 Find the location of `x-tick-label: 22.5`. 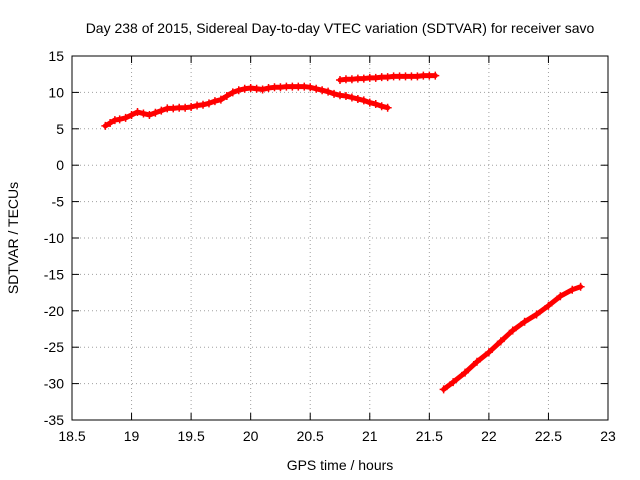

x-tick-label: 22.5 is located at coordinates (548, 436).